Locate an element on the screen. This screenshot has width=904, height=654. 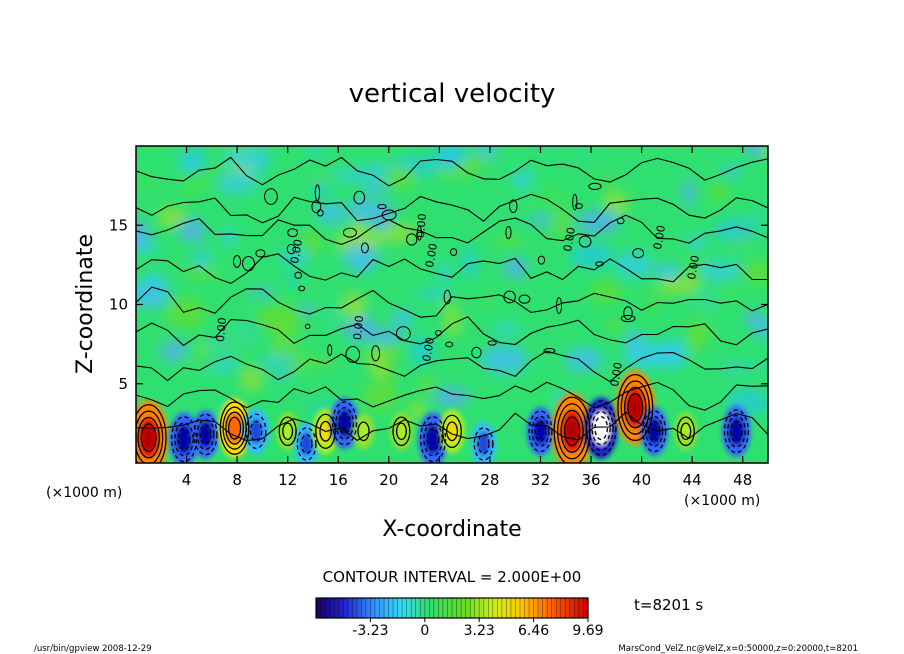
x-tick-label-0: 4 is located at coordinates (187, 480).